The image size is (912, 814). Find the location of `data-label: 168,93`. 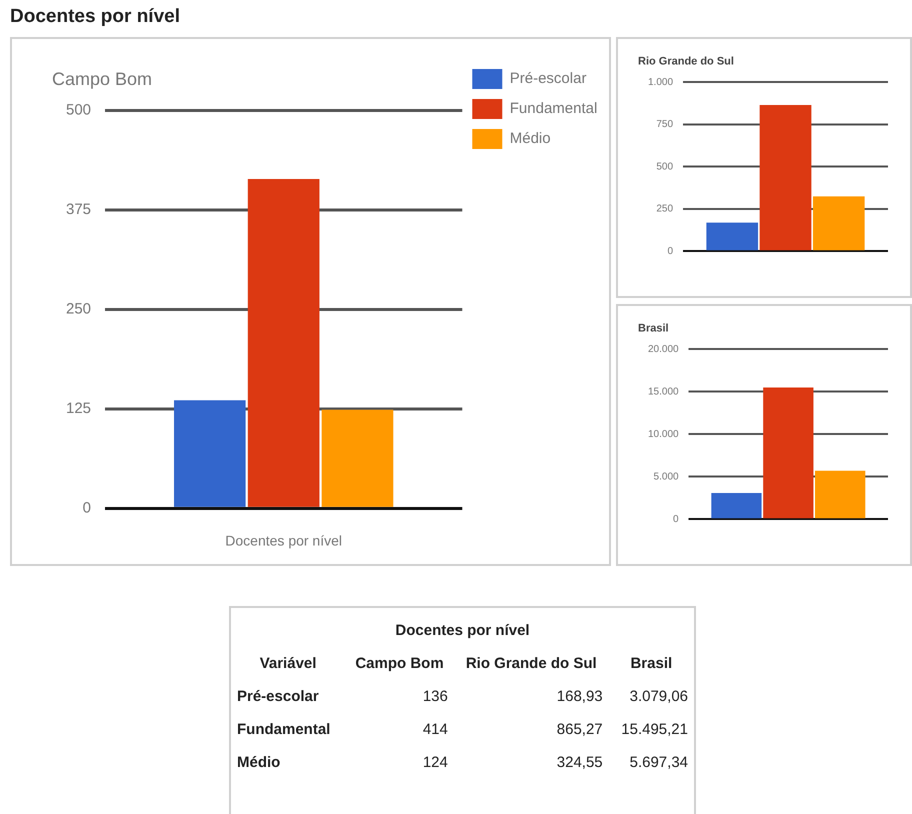

data-label: 168,93 is located at coordinates (580, 697).